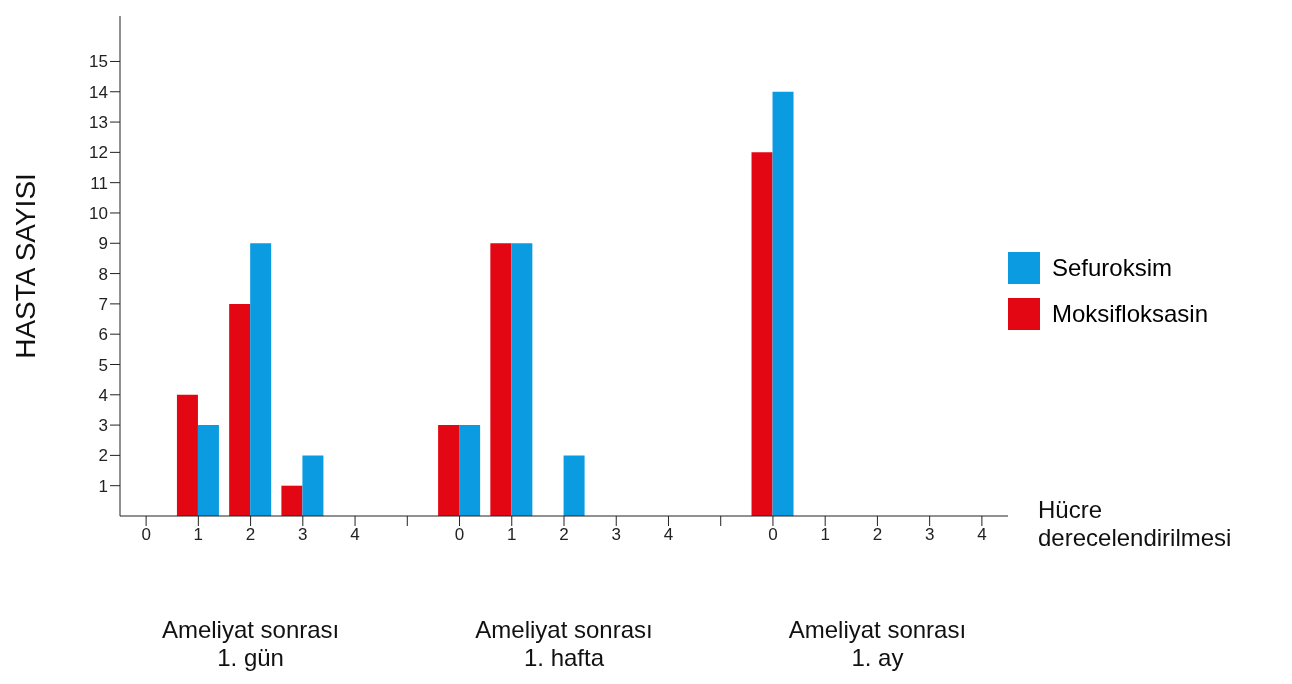 This screenshot has width=1292, height=684. What do you see at coordinates (25, 266) in the screenshot?
I see `y-axis-title: HASTA SAYISI` at bounding box center [25, 266].